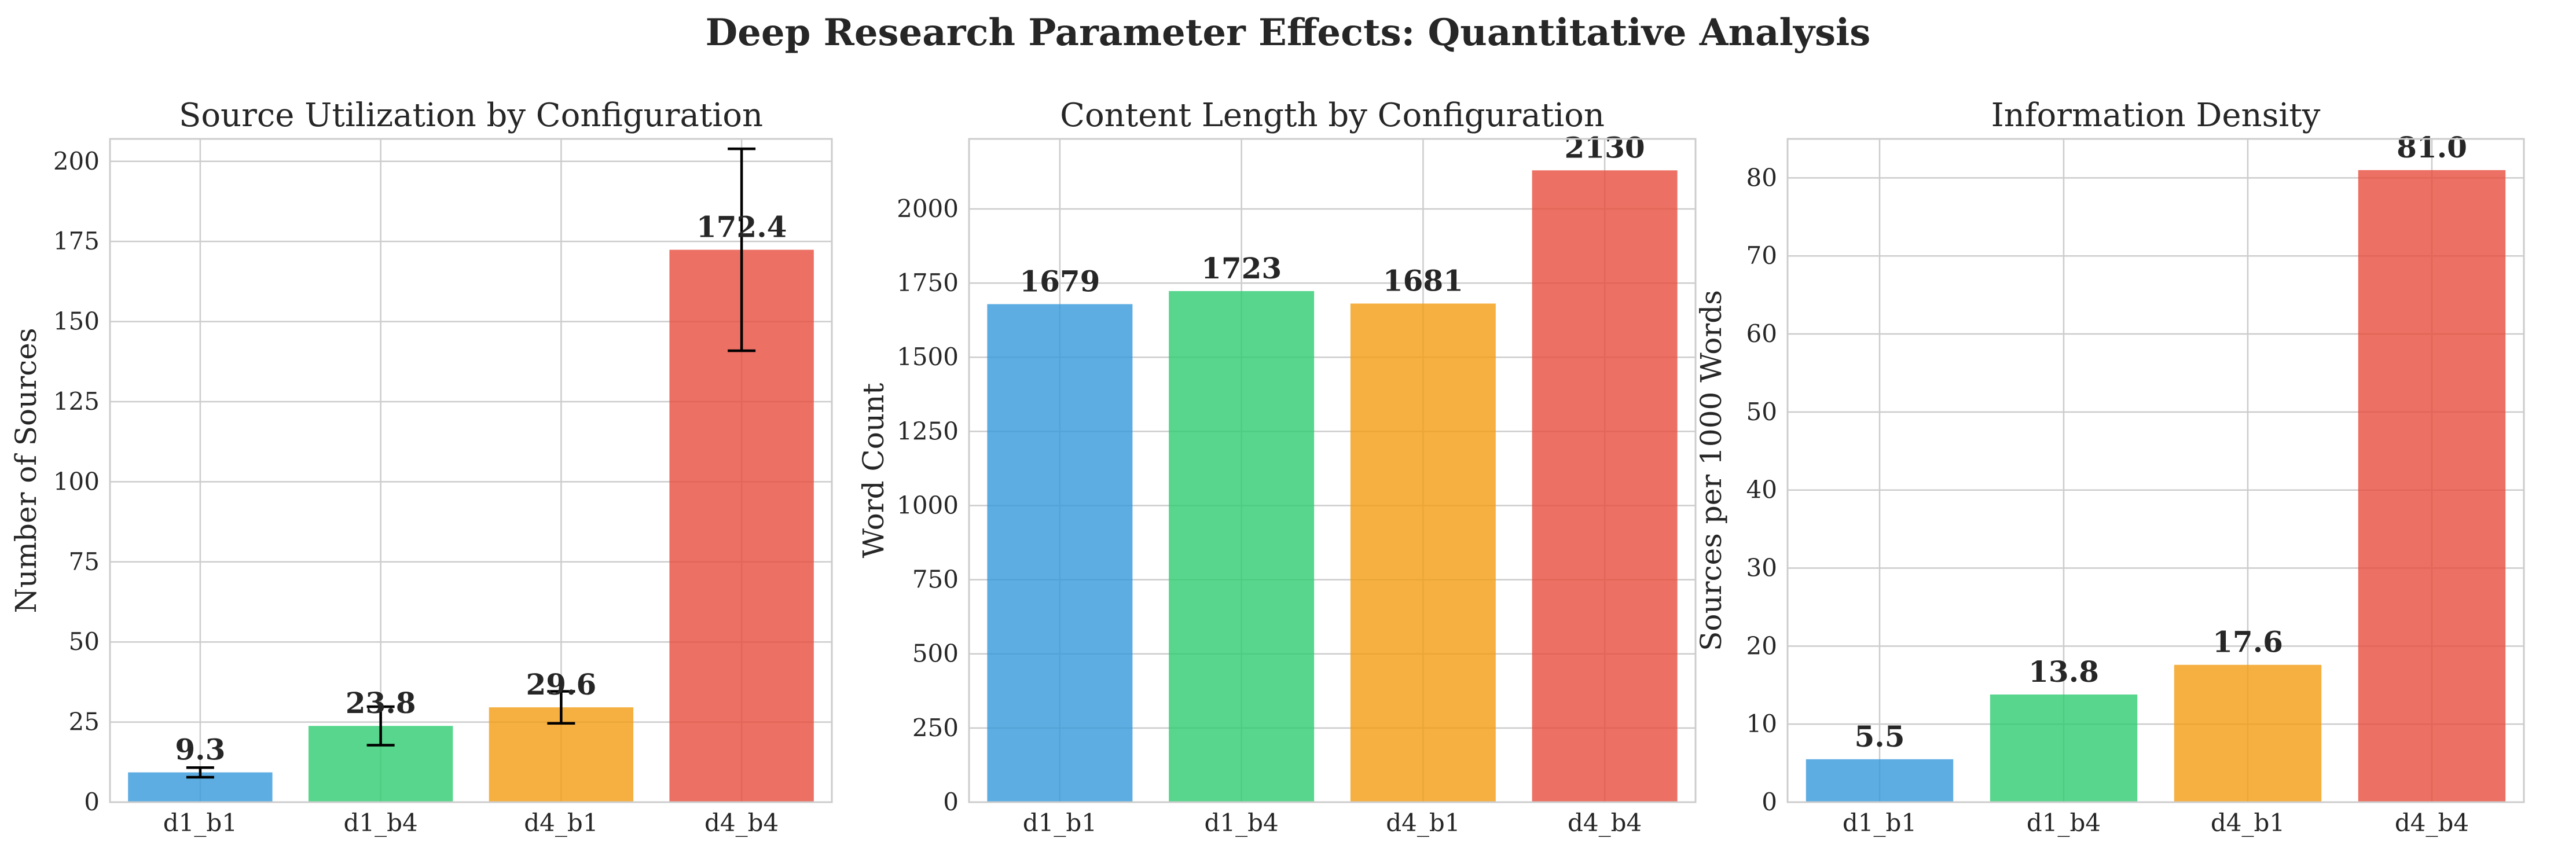  Describe the element at coordinates (928, 283) in the screenshot. I see `y-tick-label: 1750` at that location.